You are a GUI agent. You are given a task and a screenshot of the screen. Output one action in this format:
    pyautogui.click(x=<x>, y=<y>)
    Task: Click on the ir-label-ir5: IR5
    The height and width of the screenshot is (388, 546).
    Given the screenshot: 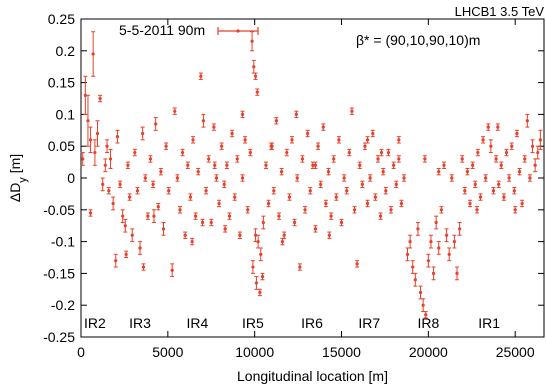 What is the action you would take?
    pyautogui.click(x=253, y=323)
    